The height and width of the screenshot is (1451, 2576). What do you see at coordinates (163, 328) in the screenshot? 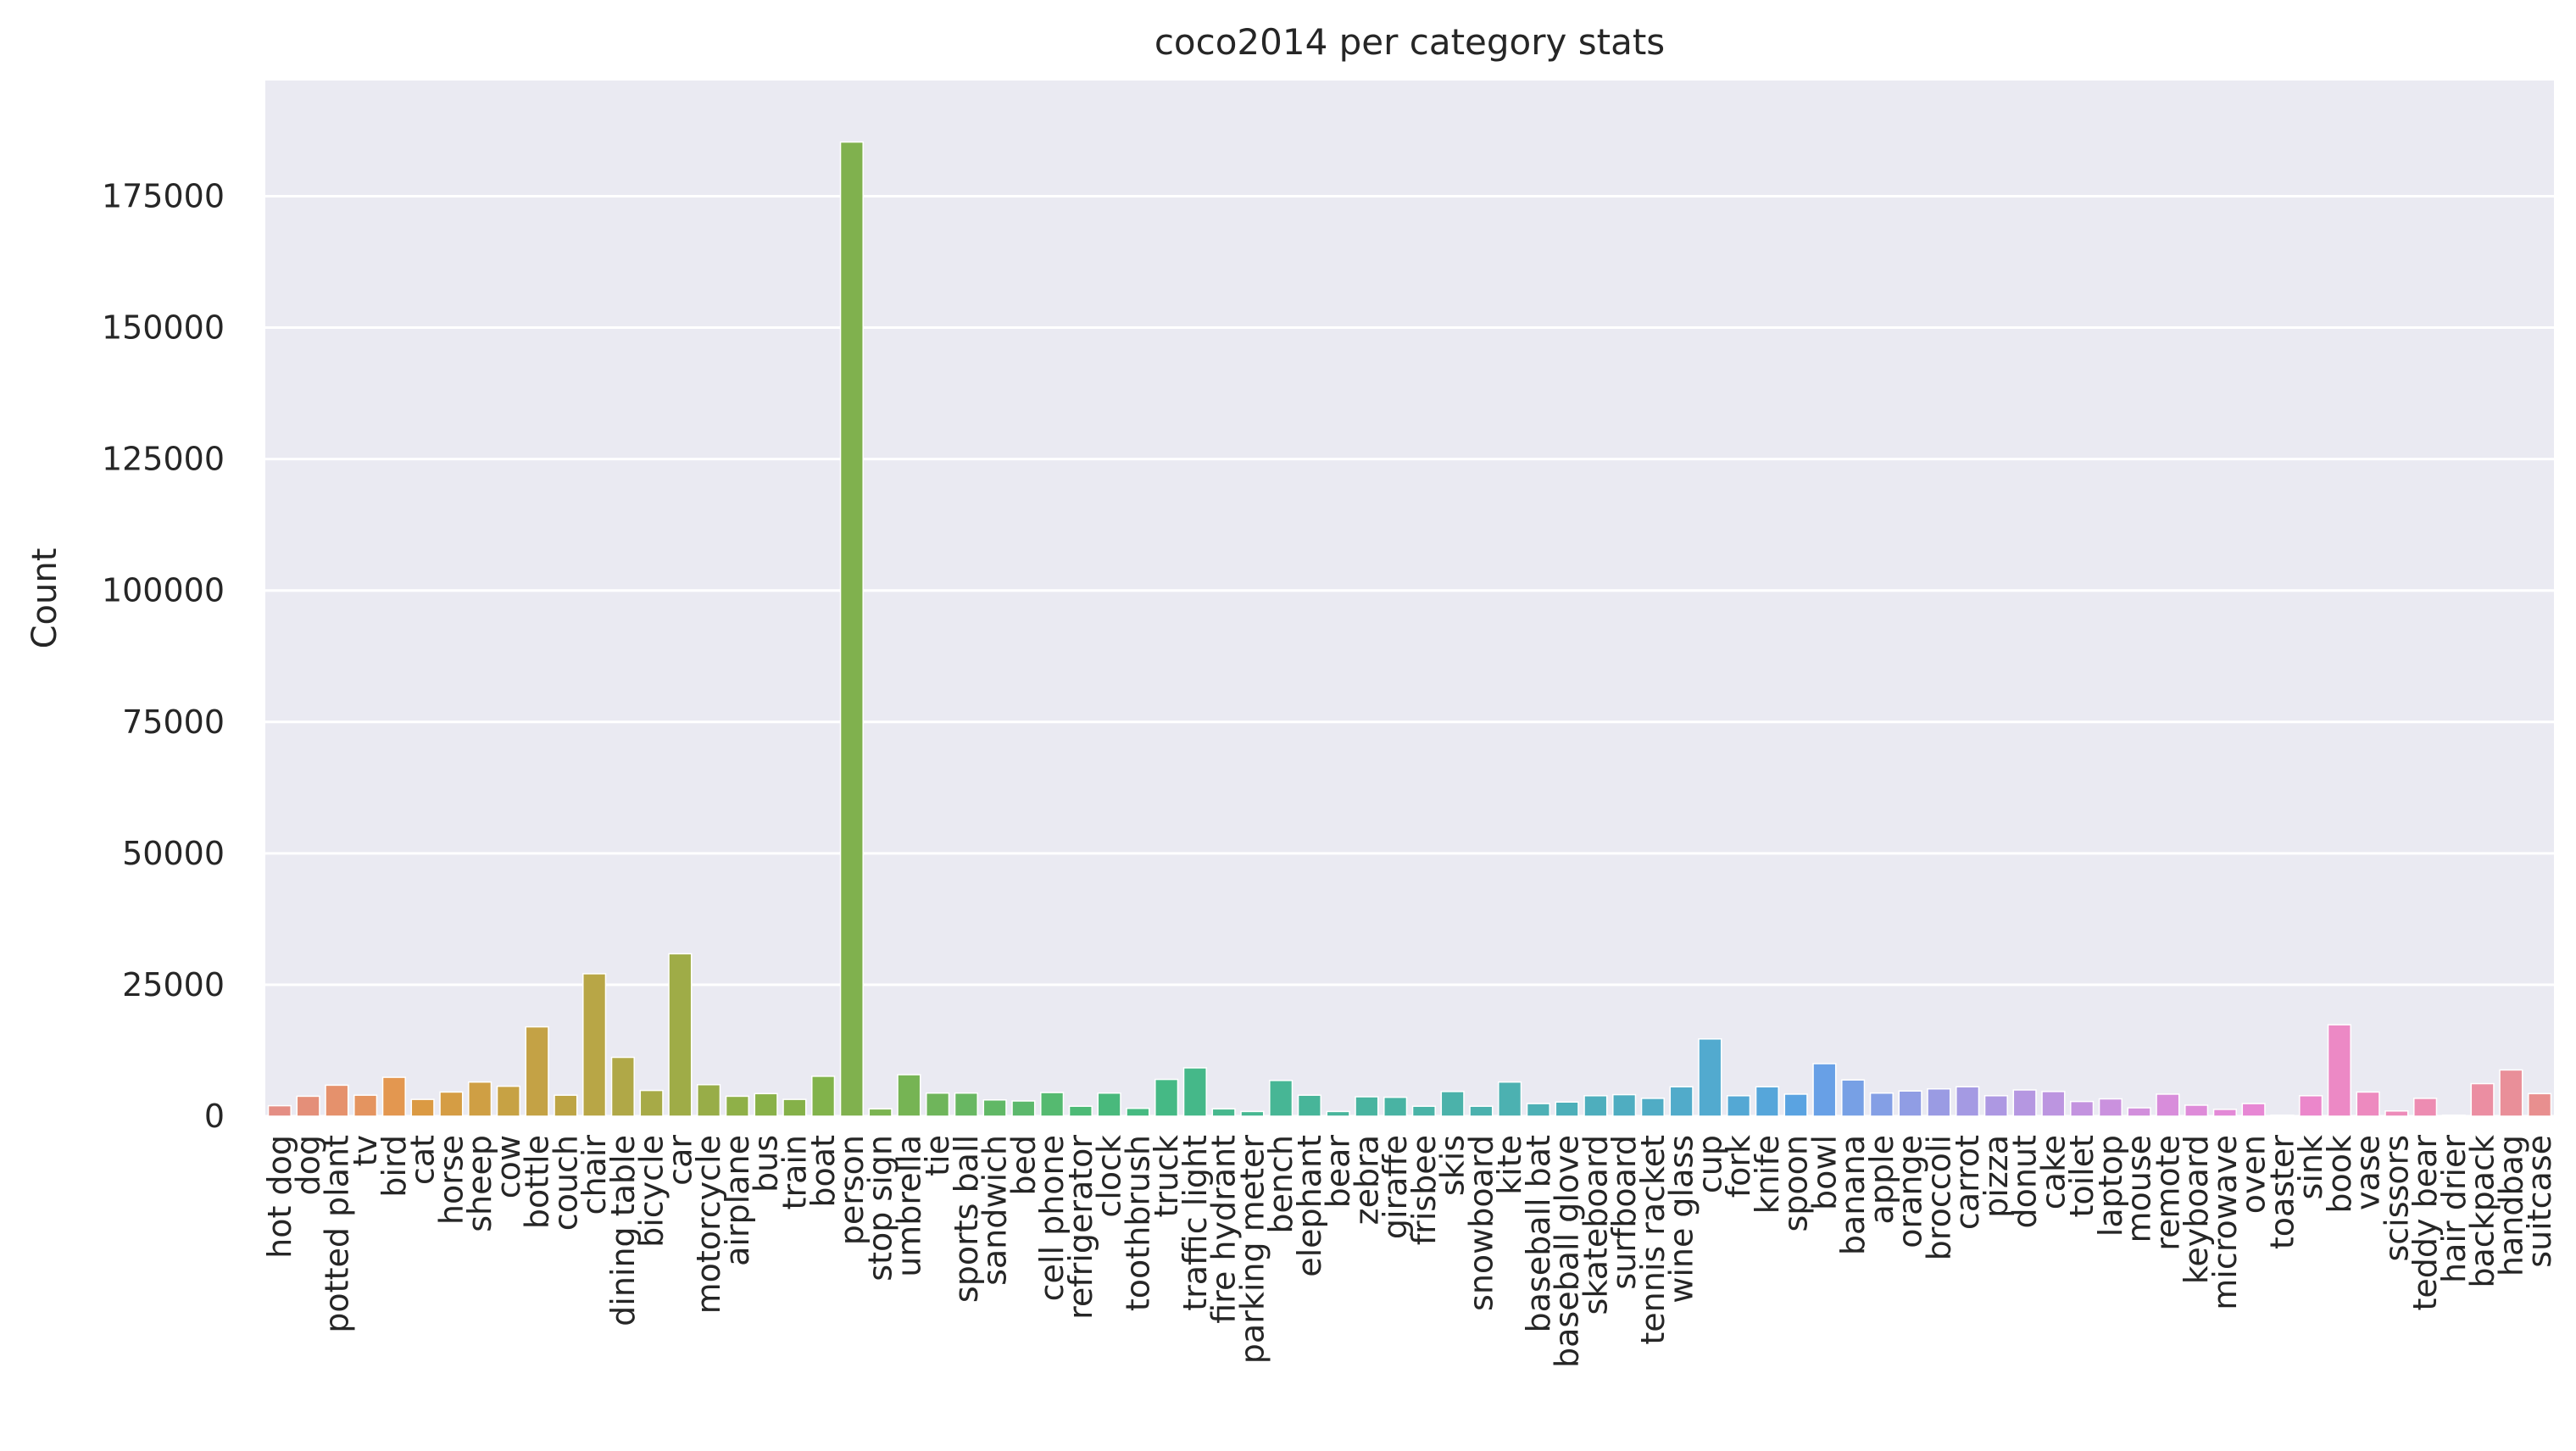
I see `y-tick-label: 150000` at bounding box center [163, 328].